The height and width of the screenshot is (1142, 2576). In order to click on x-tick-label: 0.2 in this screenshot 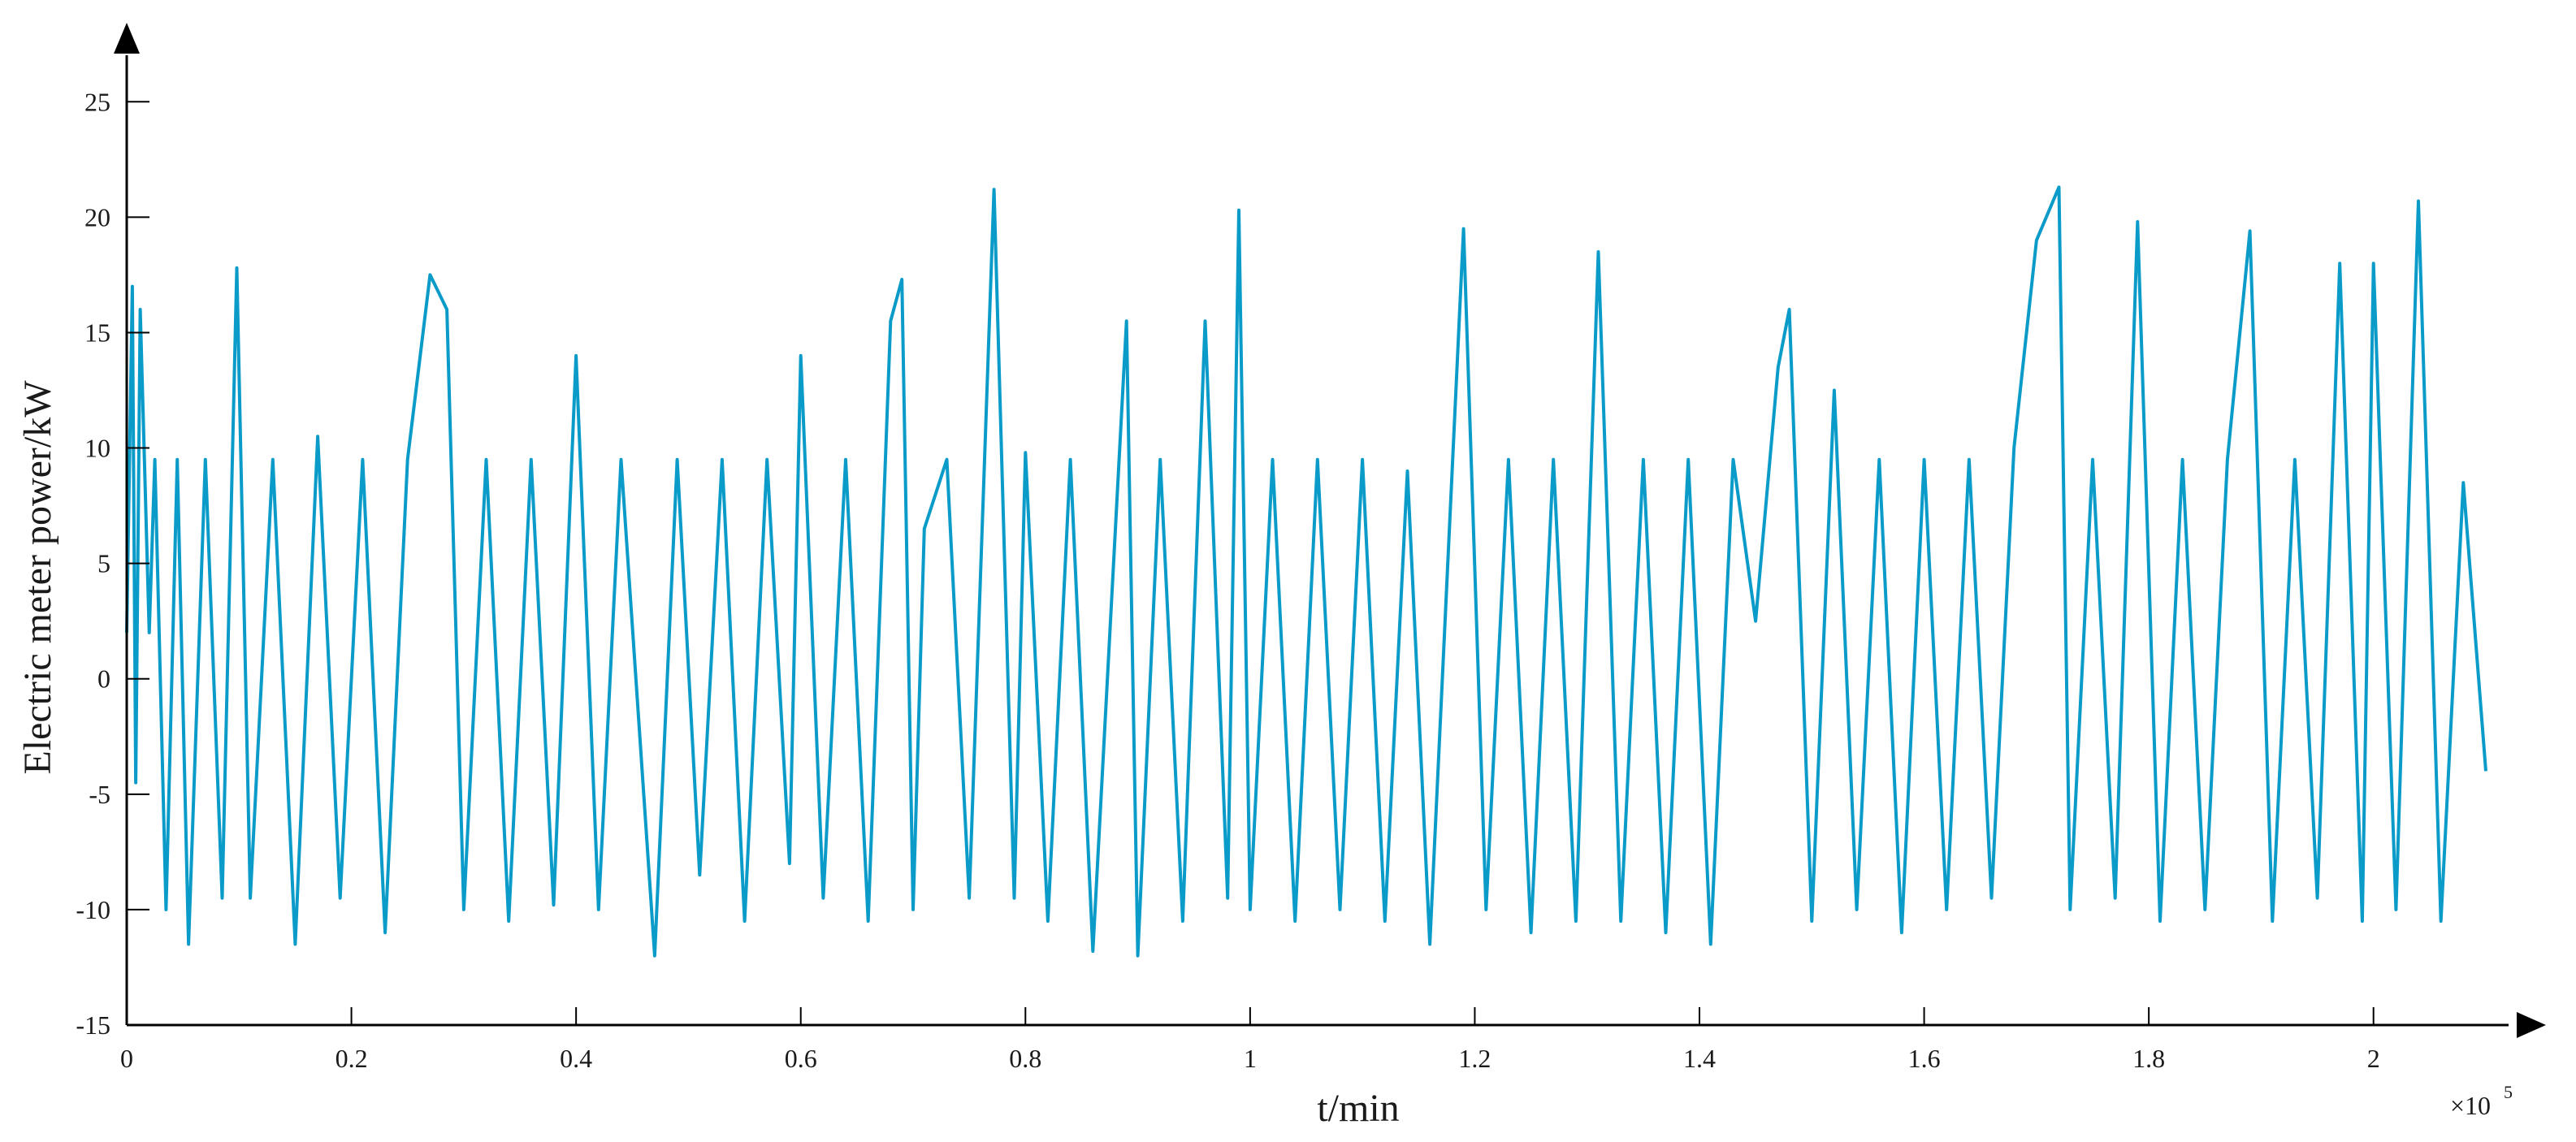, I will do `click(352, 1058)`.